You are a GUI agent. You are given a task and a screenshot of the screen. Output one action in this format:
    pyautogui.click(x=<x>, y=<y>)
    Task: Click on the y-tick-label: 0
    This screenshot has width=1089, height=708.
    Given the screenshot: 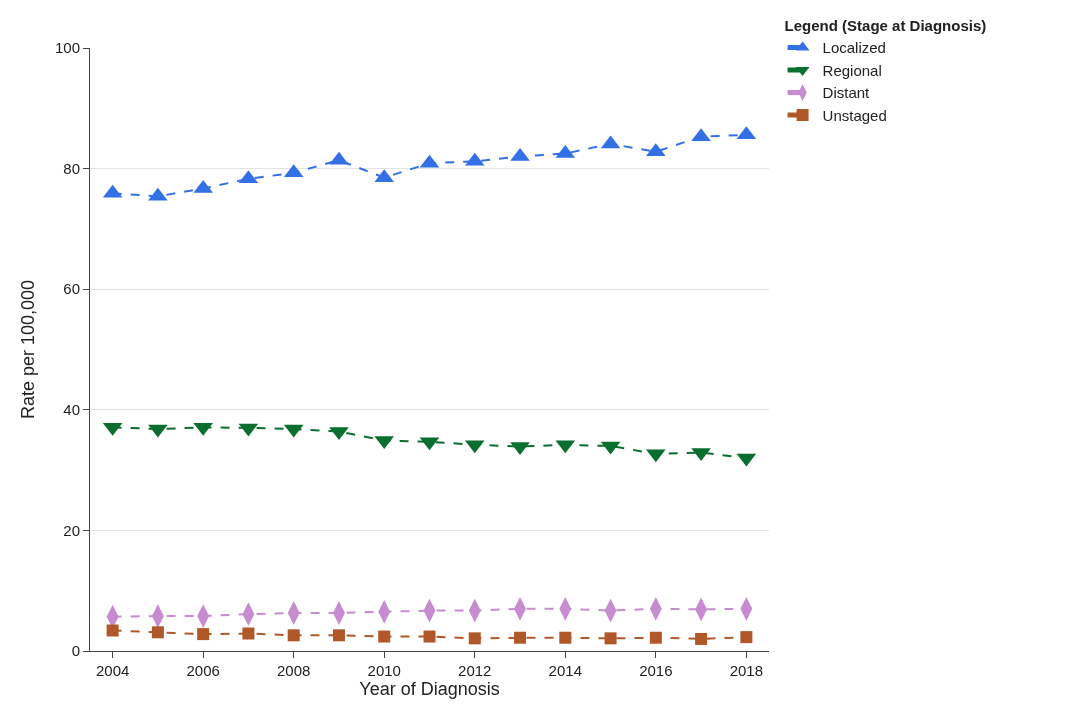 What is the action you would take?
    pyautogui.click(x=75, y=651)
    